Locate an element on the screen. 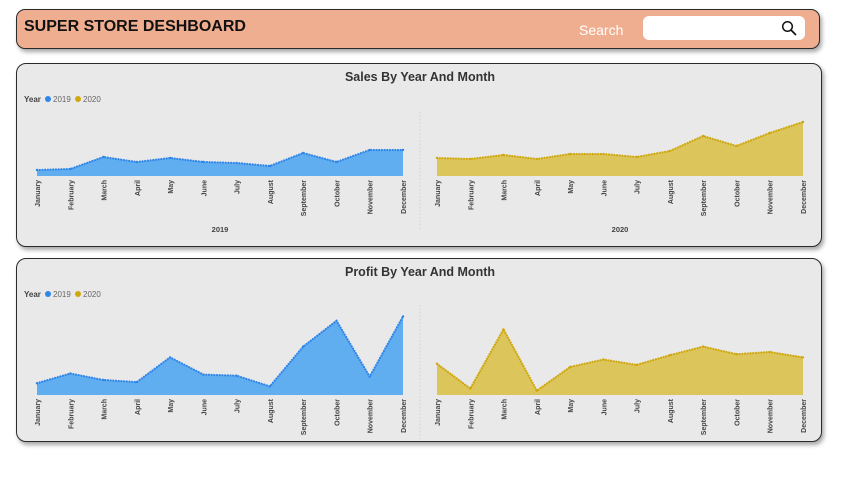  month-tick-label: November is located at coordinates (771, 197).